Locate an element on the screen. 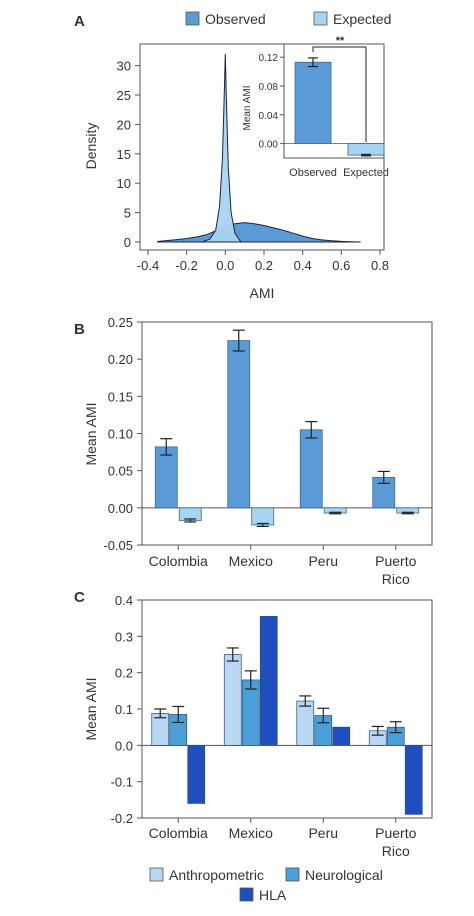 The height and width of the screenshot is (916, 474). panel-c-legend-neurological-label: Neurological is located at coordinates (344, 875).